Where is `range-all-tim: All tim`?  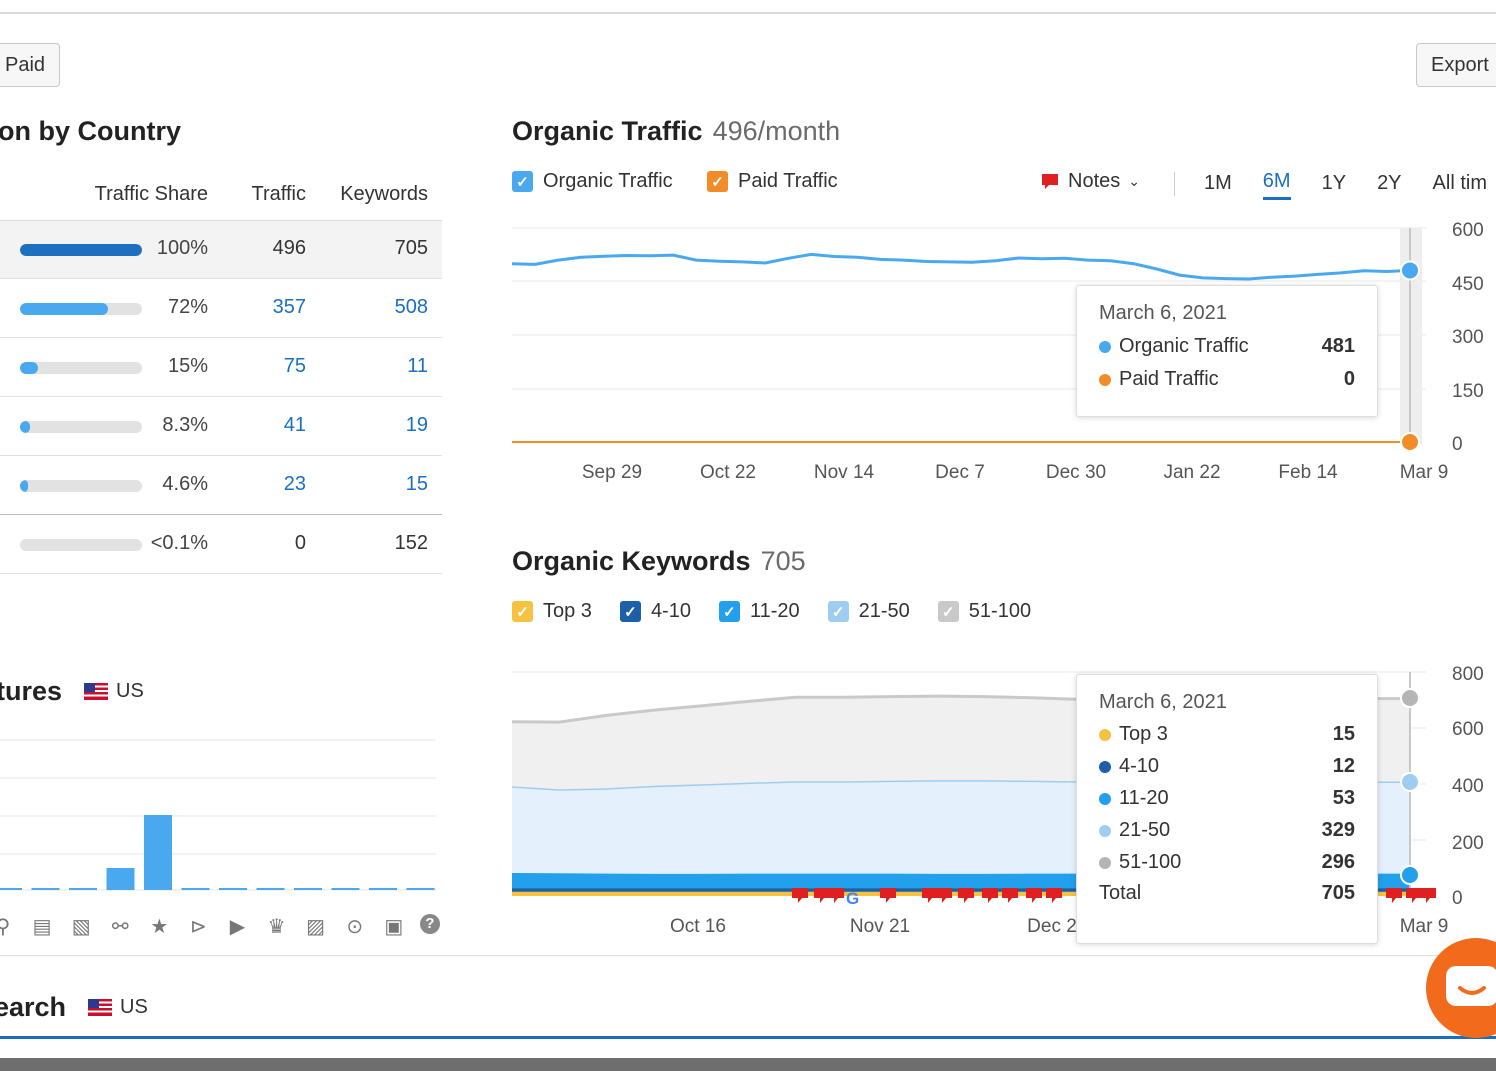 range-all-tim: All tim is located at coordinates (1459, 182).